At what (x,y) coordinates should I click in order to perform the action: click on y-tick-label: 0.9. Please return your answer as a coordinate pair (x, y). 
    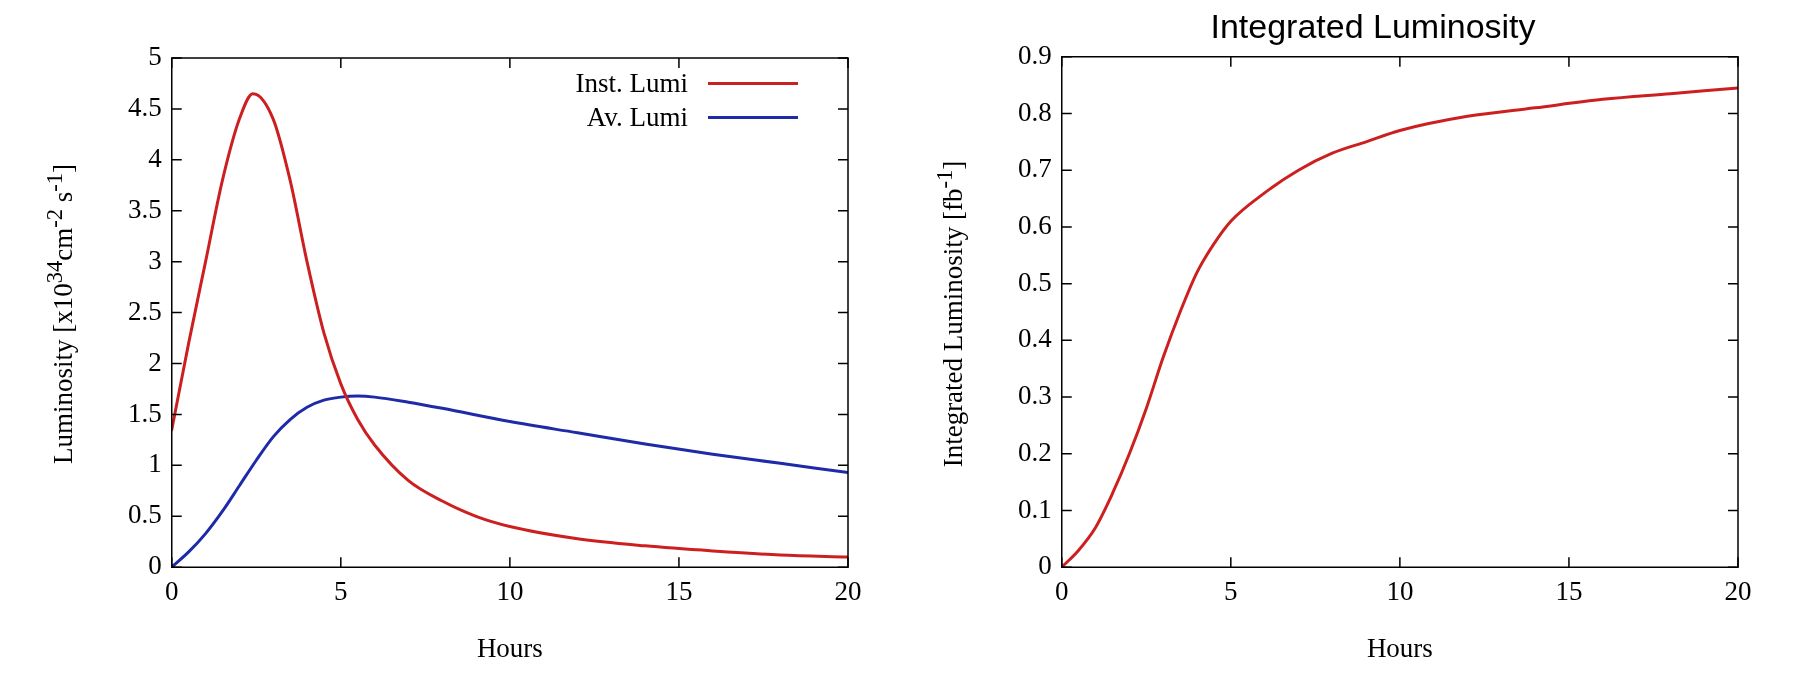
    Looking at the image, I should click on (1035, 54).